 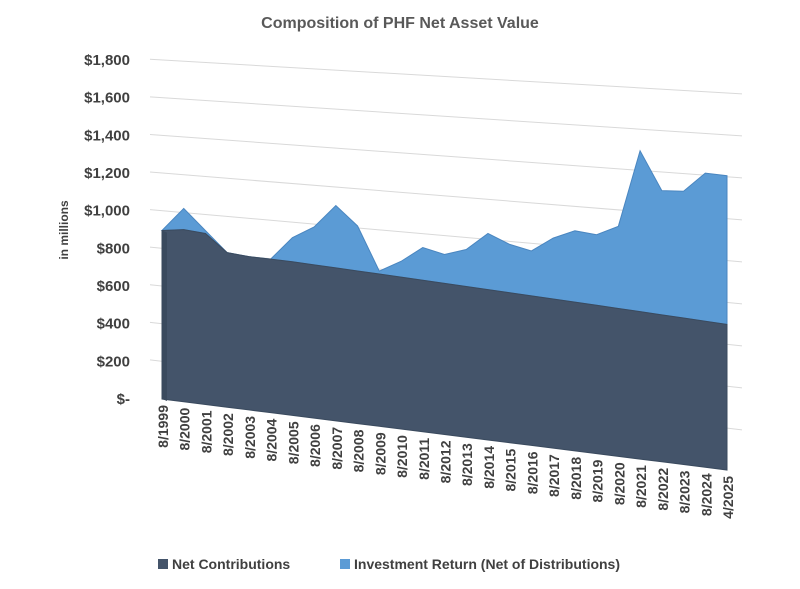 I want to click on x-tick-label: 8/2019, so click(x=598, y=480).